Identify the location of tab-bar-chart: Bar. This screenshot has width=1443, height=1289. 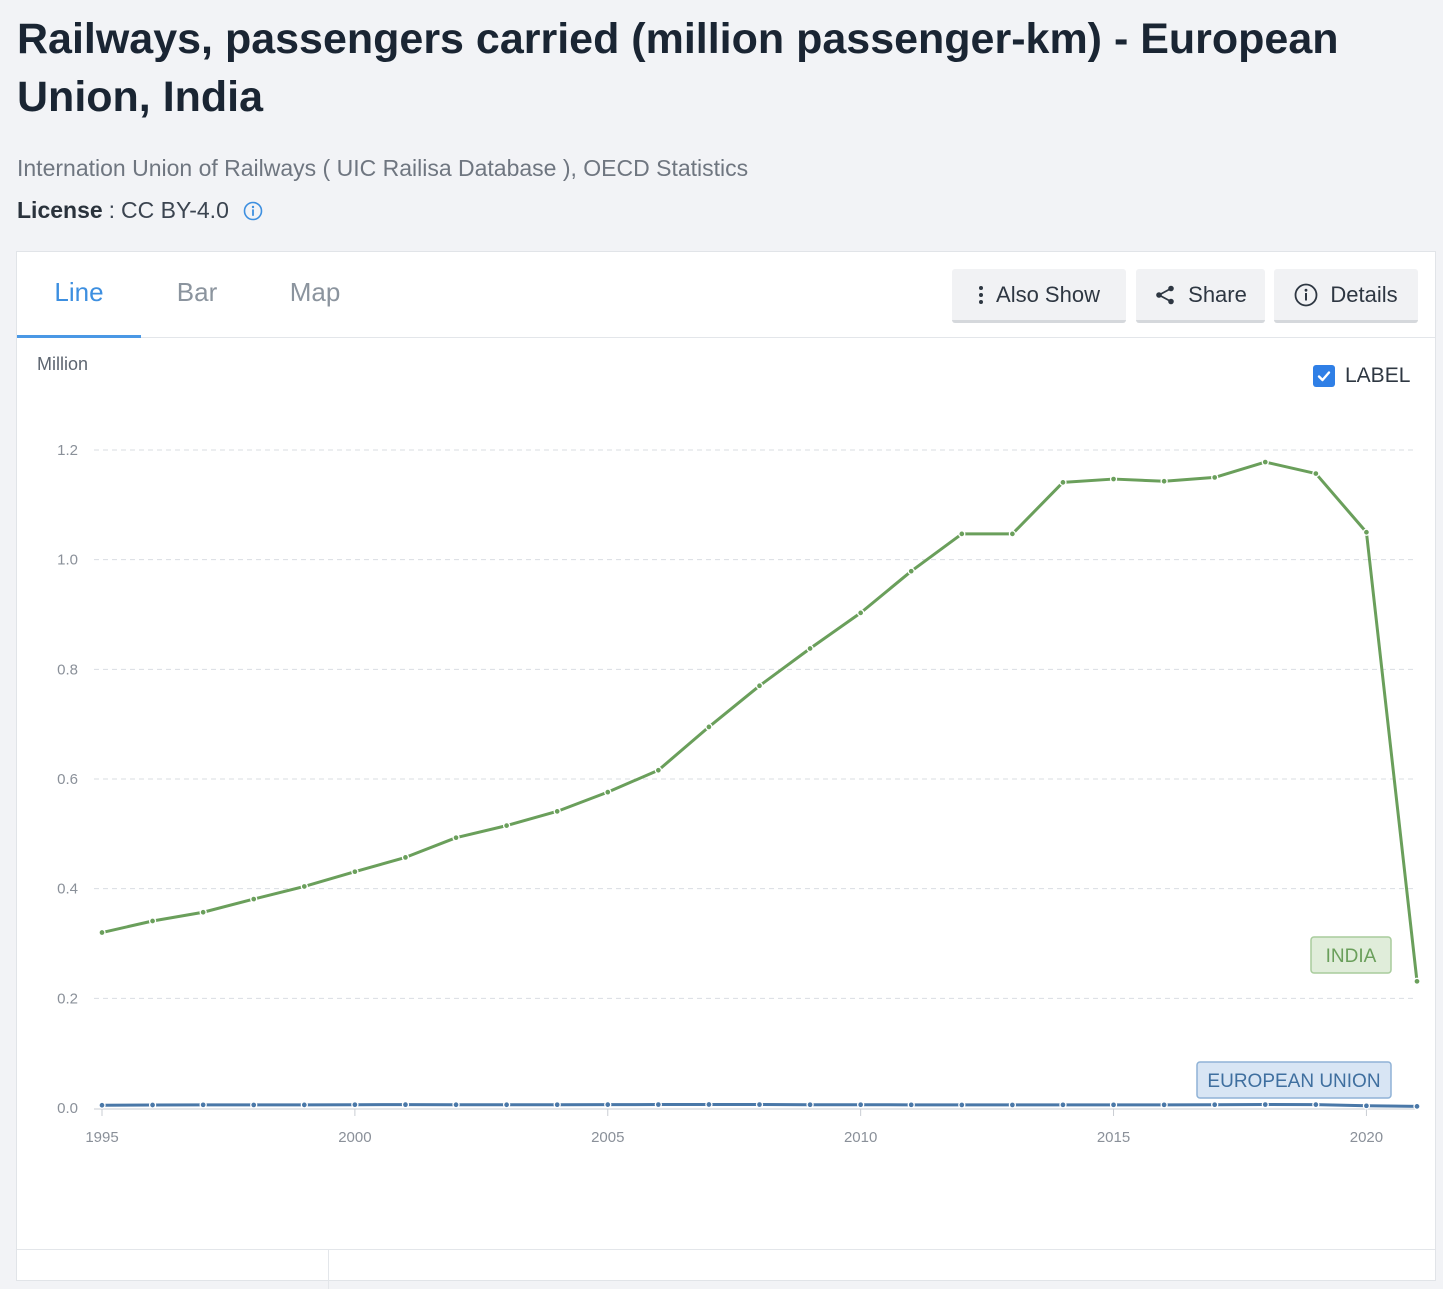
(197, 292).